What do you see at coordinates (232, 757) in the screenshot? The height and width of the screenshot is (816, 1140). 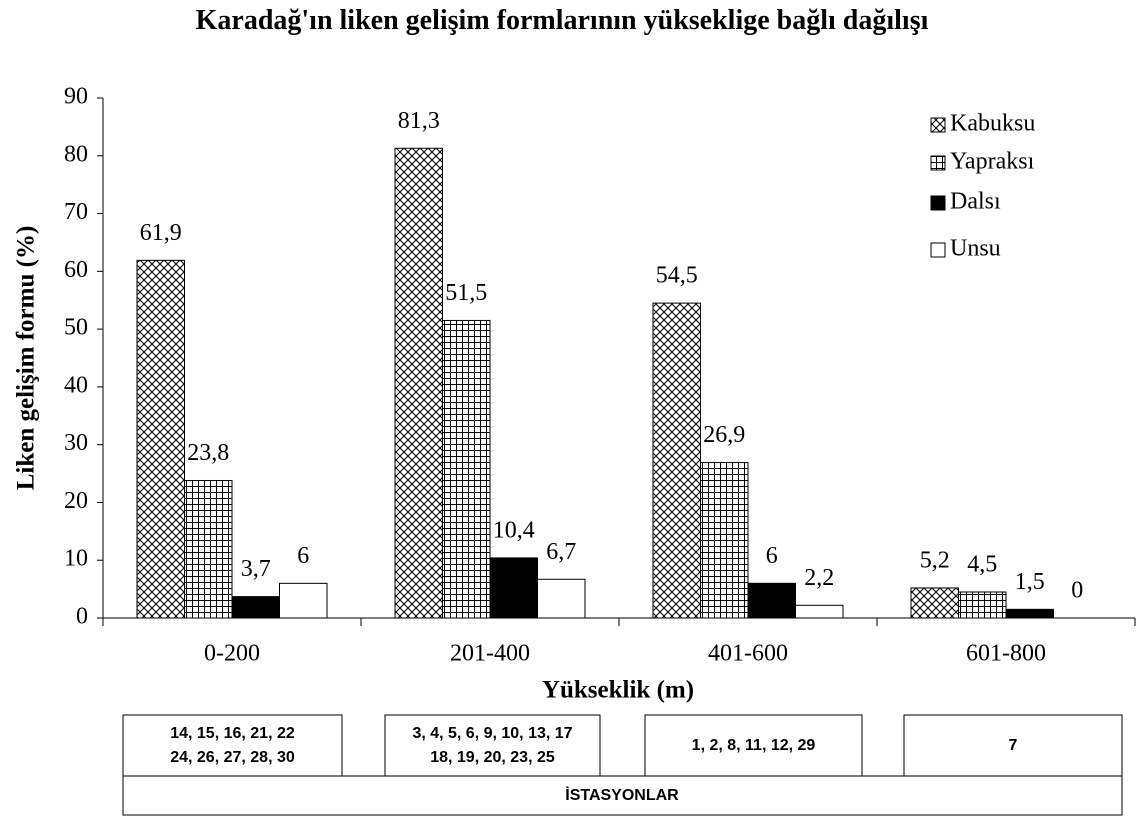 I see `station-text: 24, 26, 27, 28, 30` at bounding box center [232, 757].